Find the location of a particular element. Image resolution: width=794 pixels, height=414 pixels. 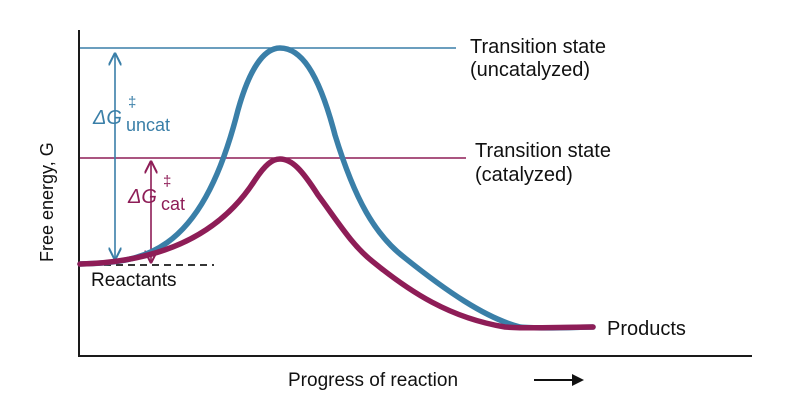

delta-g-uncat-subscript: uncat is located at coordinates (148, 125).